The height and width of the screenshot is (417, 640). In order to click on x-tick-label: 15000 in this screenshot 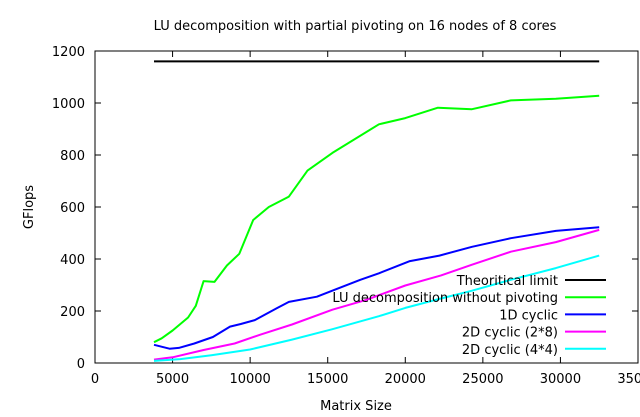, I will do `click(327, 379)`.